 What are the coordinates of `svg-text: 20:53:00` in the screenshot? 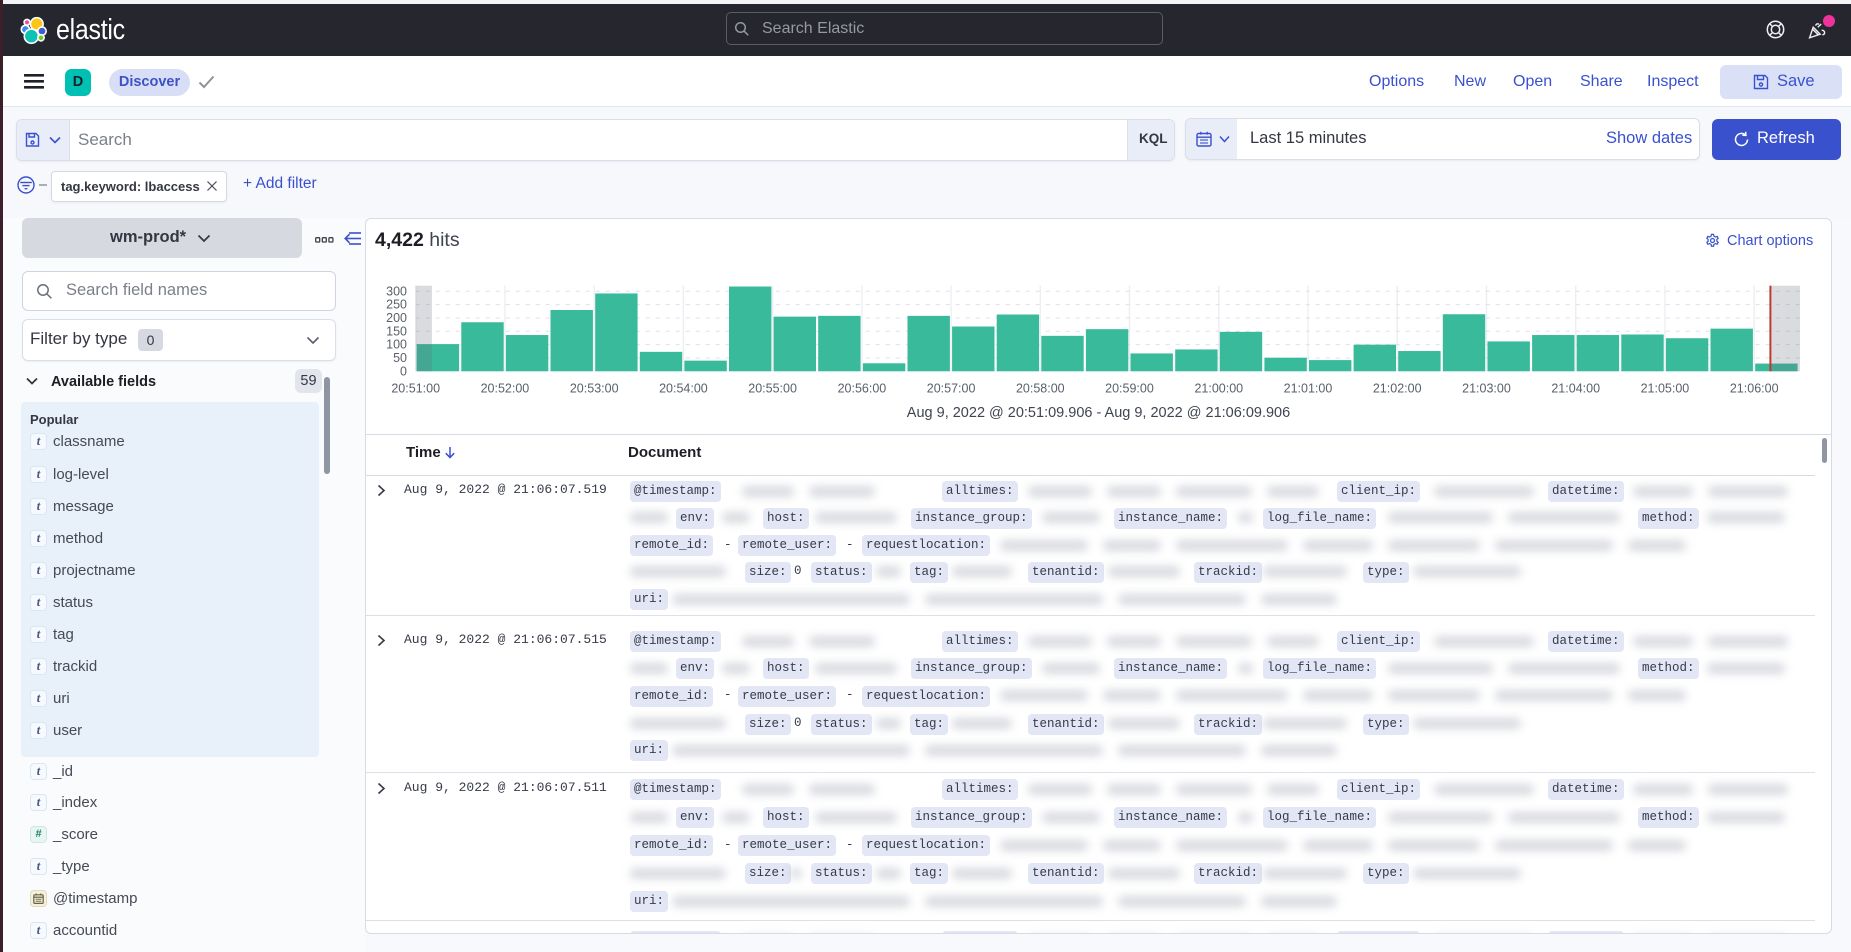 It's located at (594, 389).